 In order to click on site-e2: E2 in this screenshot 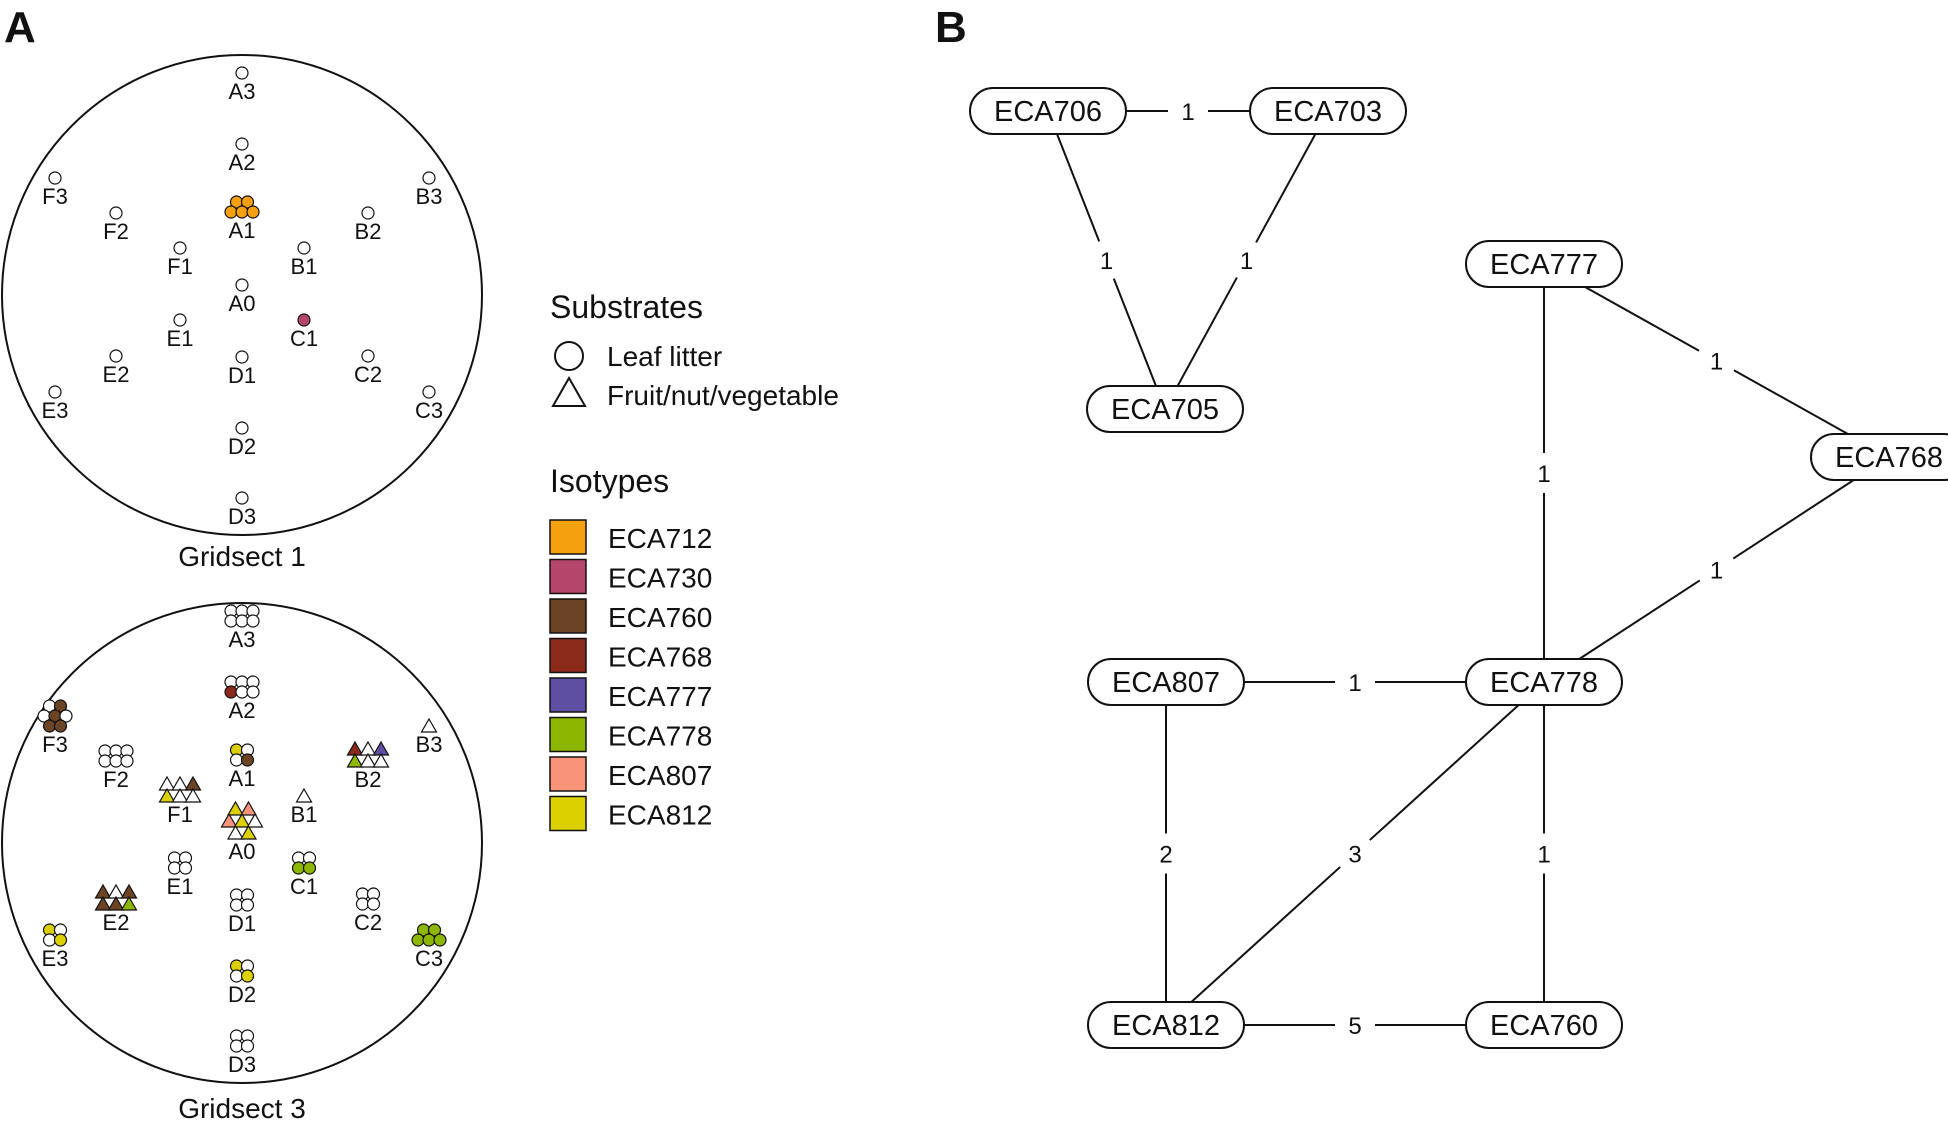, I will do `click(116, 368)`.